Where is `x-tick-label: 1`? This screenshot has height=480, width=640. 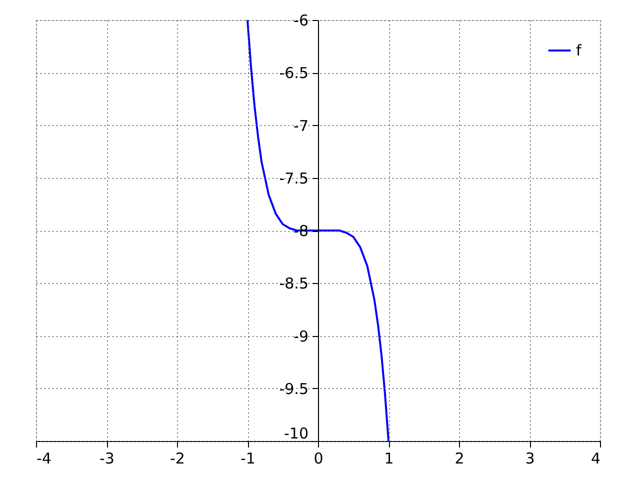
x-tick-label: 1 is located at coordinates (389, 459).